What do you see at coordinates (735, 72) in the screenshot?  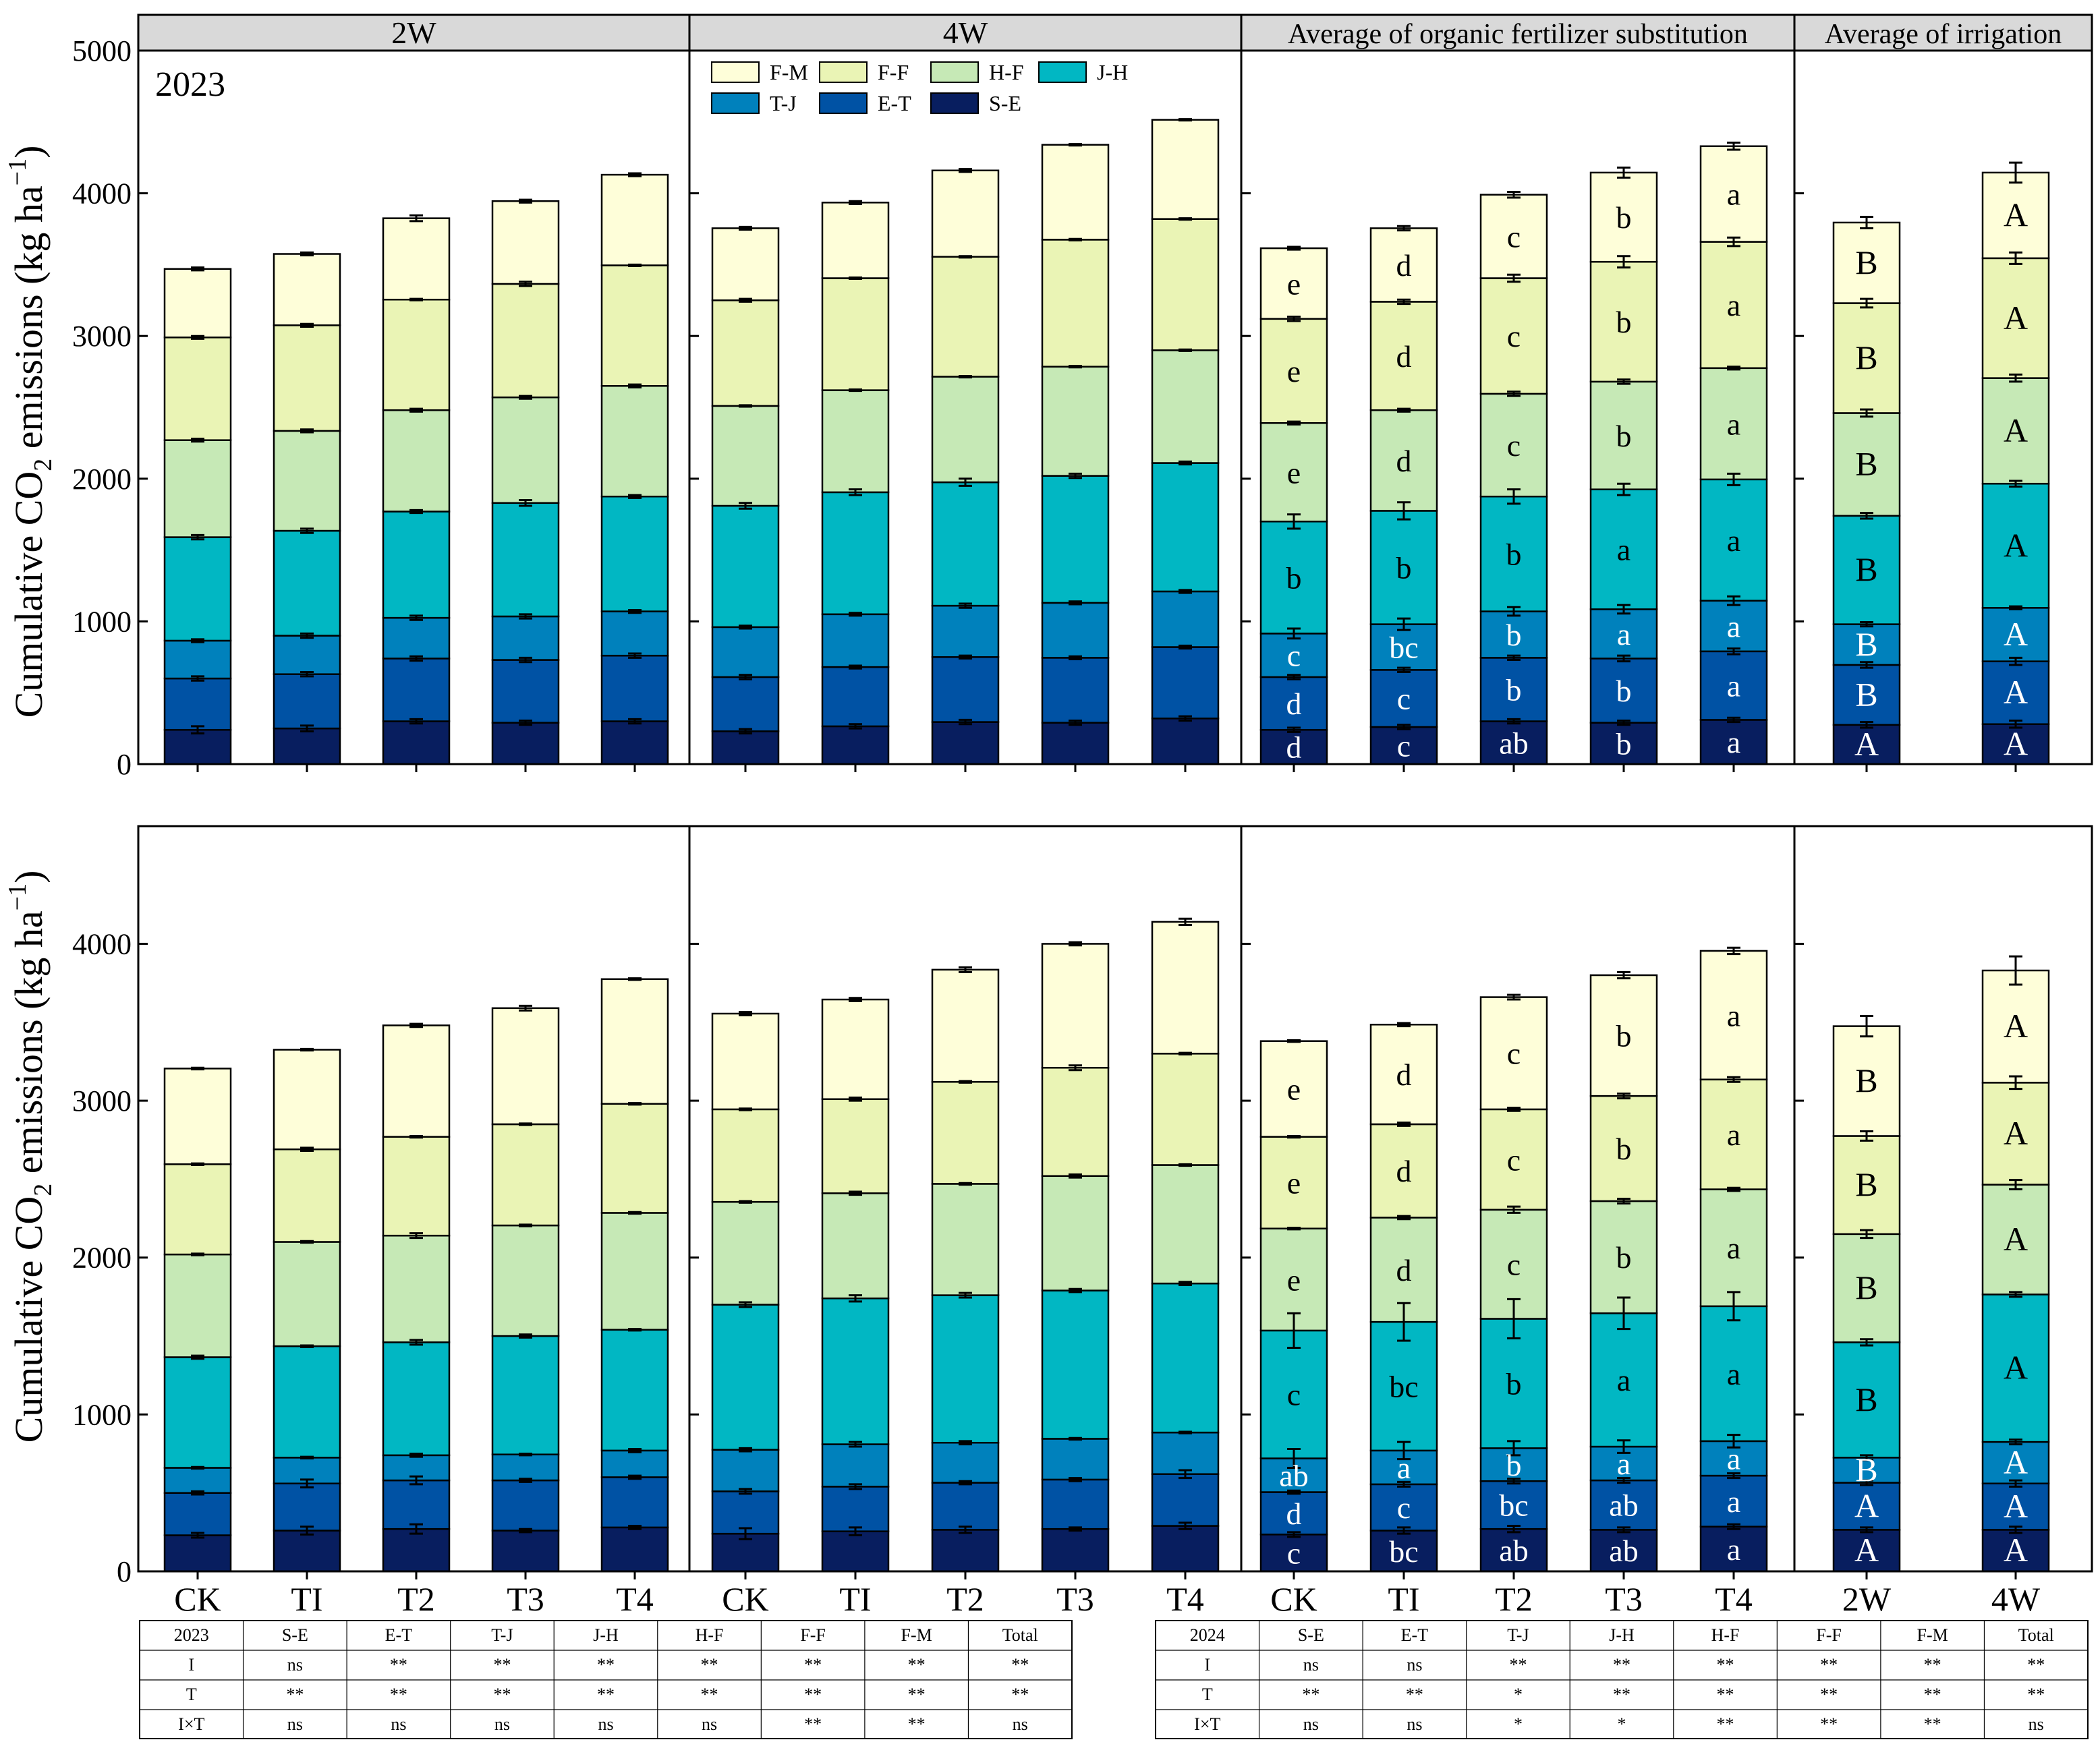 I see `legend-swatch-f-m` at bounding box center [735, 72].